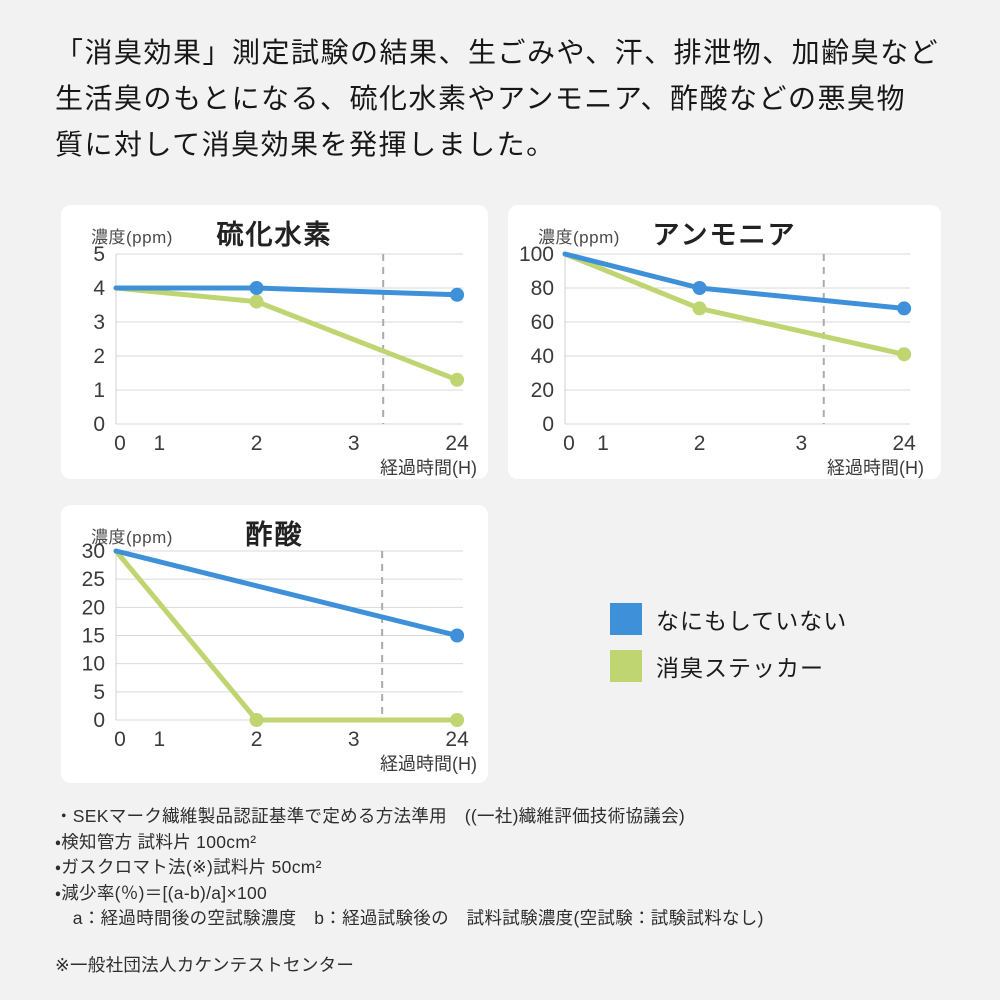 This screenshot has height=1000, width=1000. I want to click on svg-text: 60, so click(542, 322).